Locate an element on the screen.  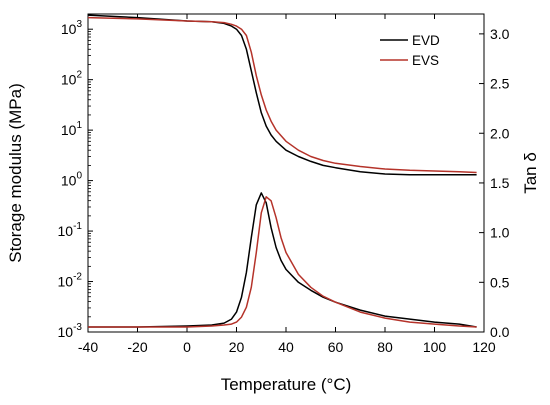
legend-label-evs: EVS is located at coordinates (425, 60).